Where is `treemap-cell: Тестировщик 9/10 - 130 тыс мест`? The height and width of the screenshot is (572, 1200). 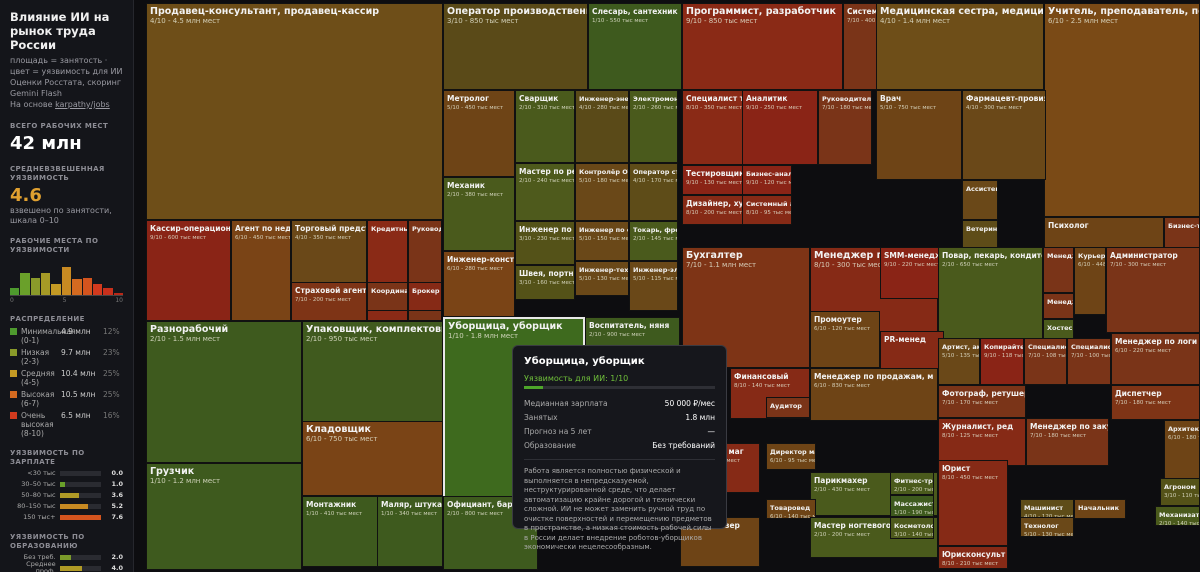 treemap-cell: Тестировщик 9/10 - 130 тыс мест is located at coordinates (712, 180).